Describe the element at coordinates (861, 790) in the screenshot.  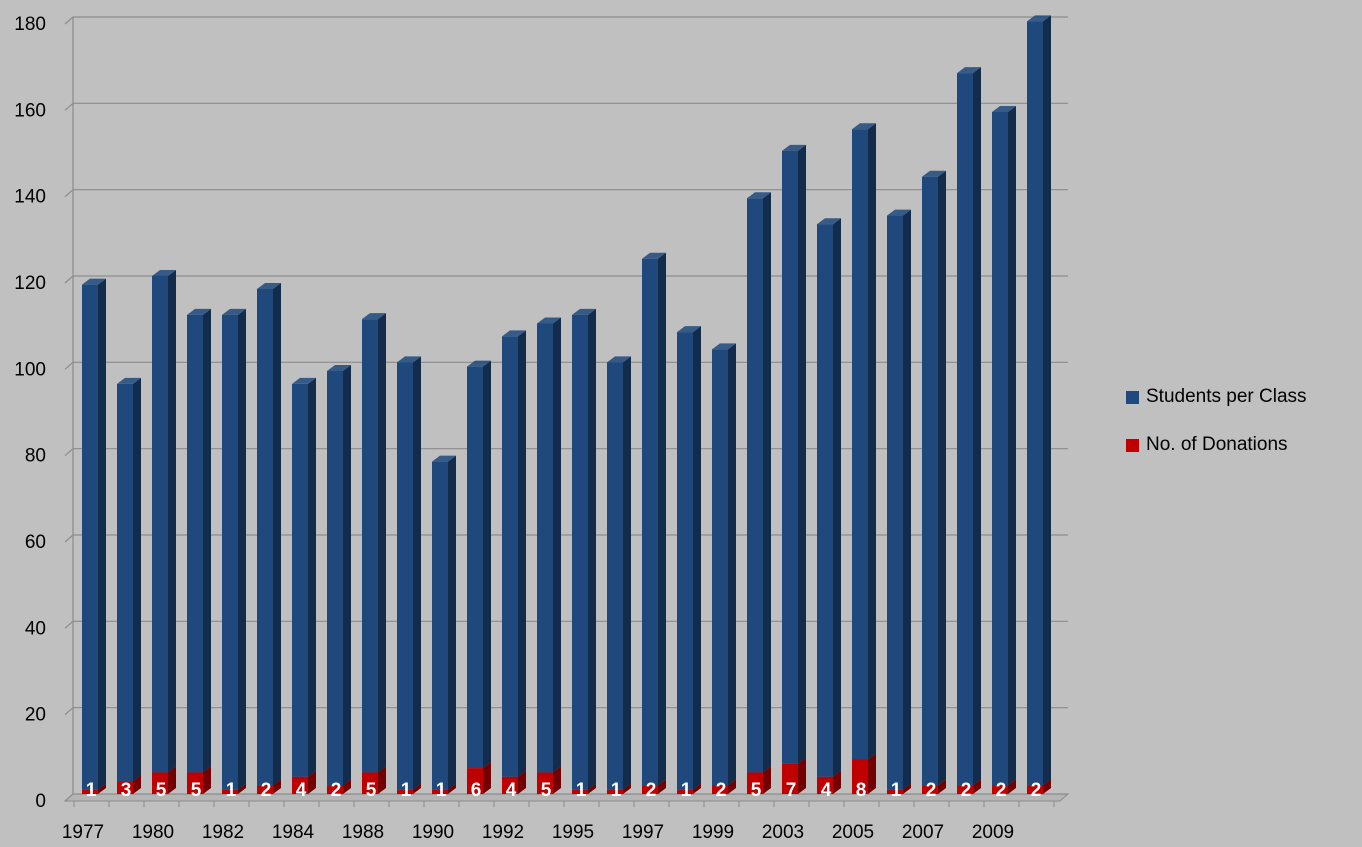
I see `data-label-donations: 8` at that location.